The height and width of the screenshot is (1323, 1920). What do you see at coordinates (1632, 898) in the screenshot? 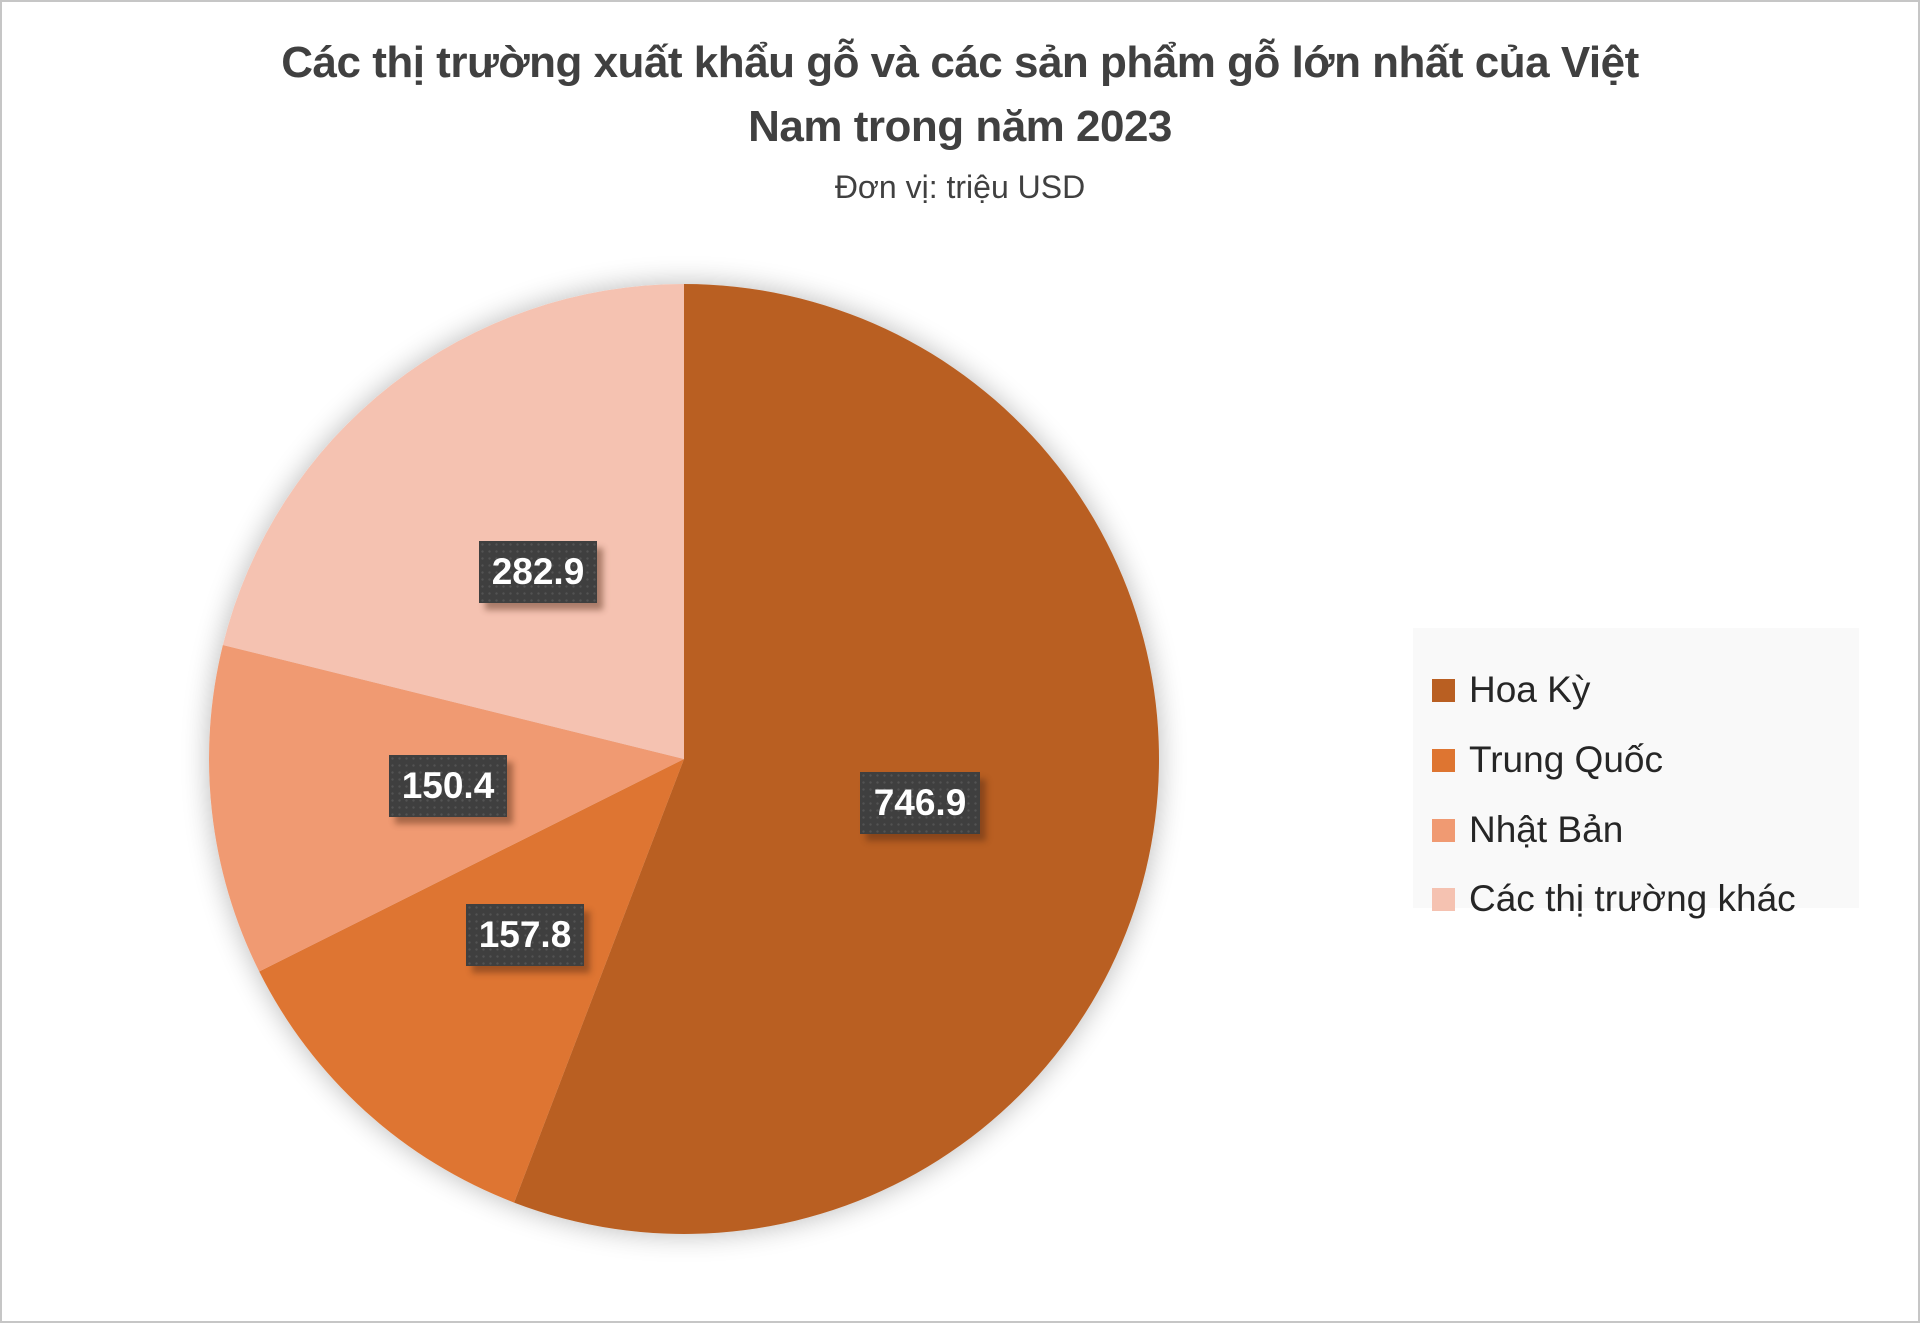
I see `legend-label: Các thị trường khác` at bounding box center [1632, 898].